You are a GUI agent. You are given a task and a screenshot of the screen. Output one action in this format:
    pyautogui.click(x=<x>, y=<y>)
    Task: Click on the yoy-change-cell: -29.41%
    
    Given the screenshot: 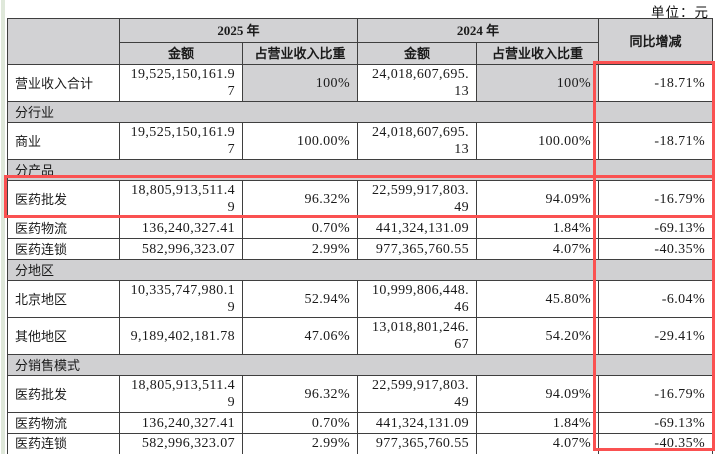 What is the action you would take?
    pyautogui.click(x=656, y=336)
    